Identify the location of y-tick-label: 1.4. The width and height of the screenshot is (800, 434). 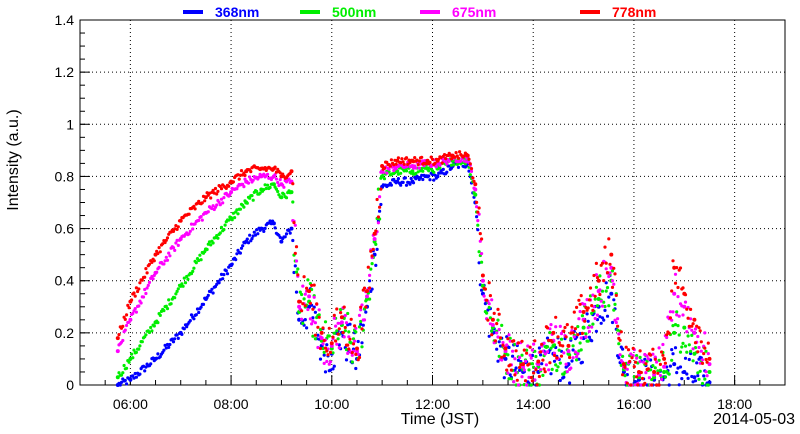
(65, 20).